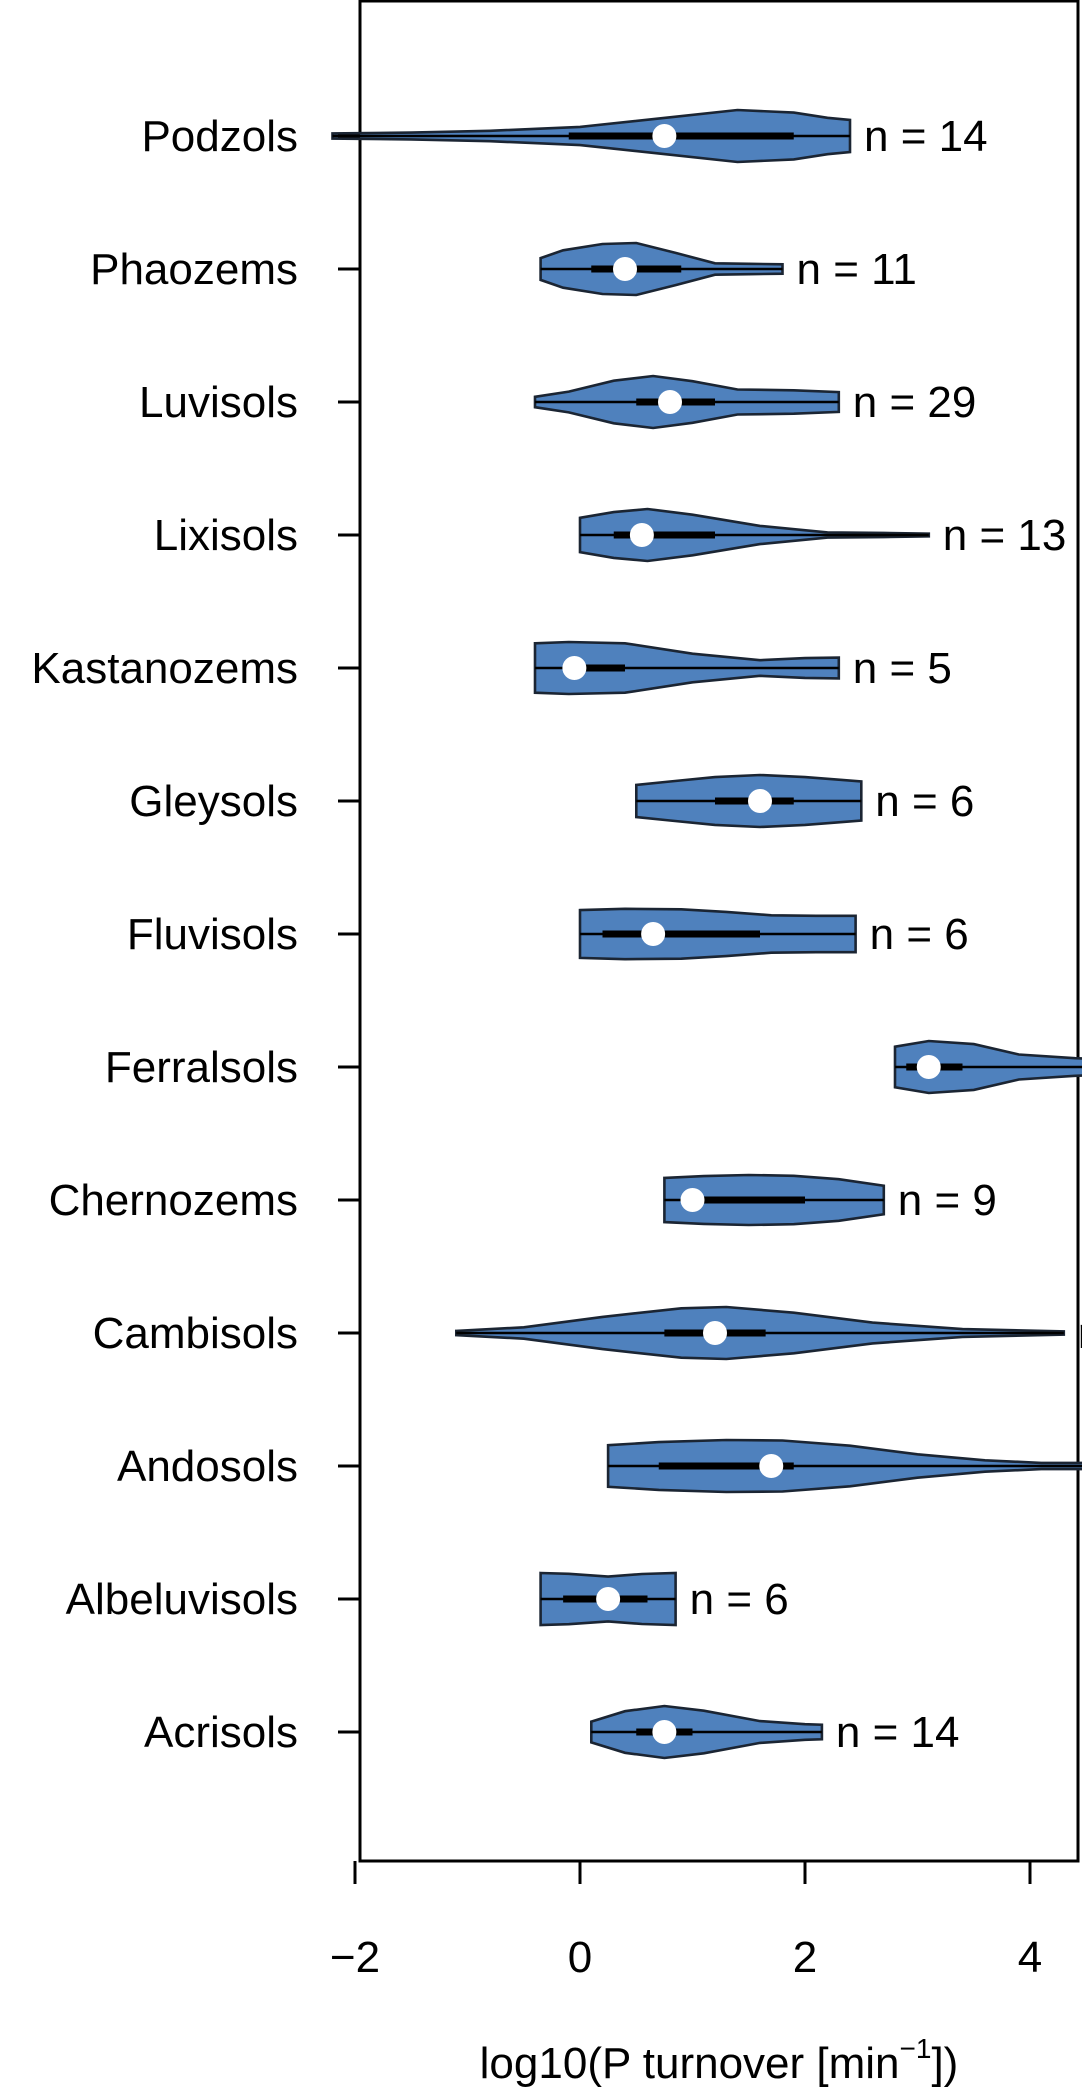 The height and width of the screenshot is (2091, 1082). Describe the element at coordinates (201, 1067) in the screenshot. I see `category-label-ferralsols: Ferralsols` at that location.